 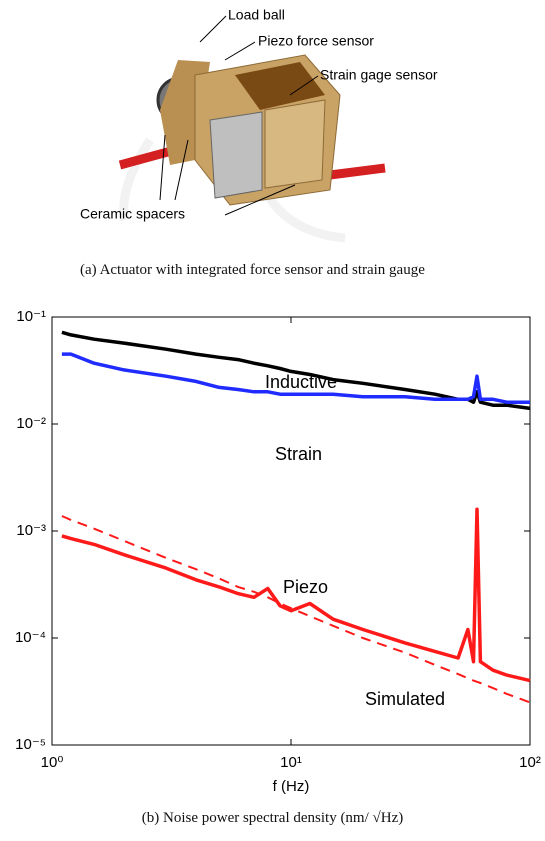 What do you see at coordinates (236, 155) in the screenshot?
I see `clamp` at bounding box center [236, 155].